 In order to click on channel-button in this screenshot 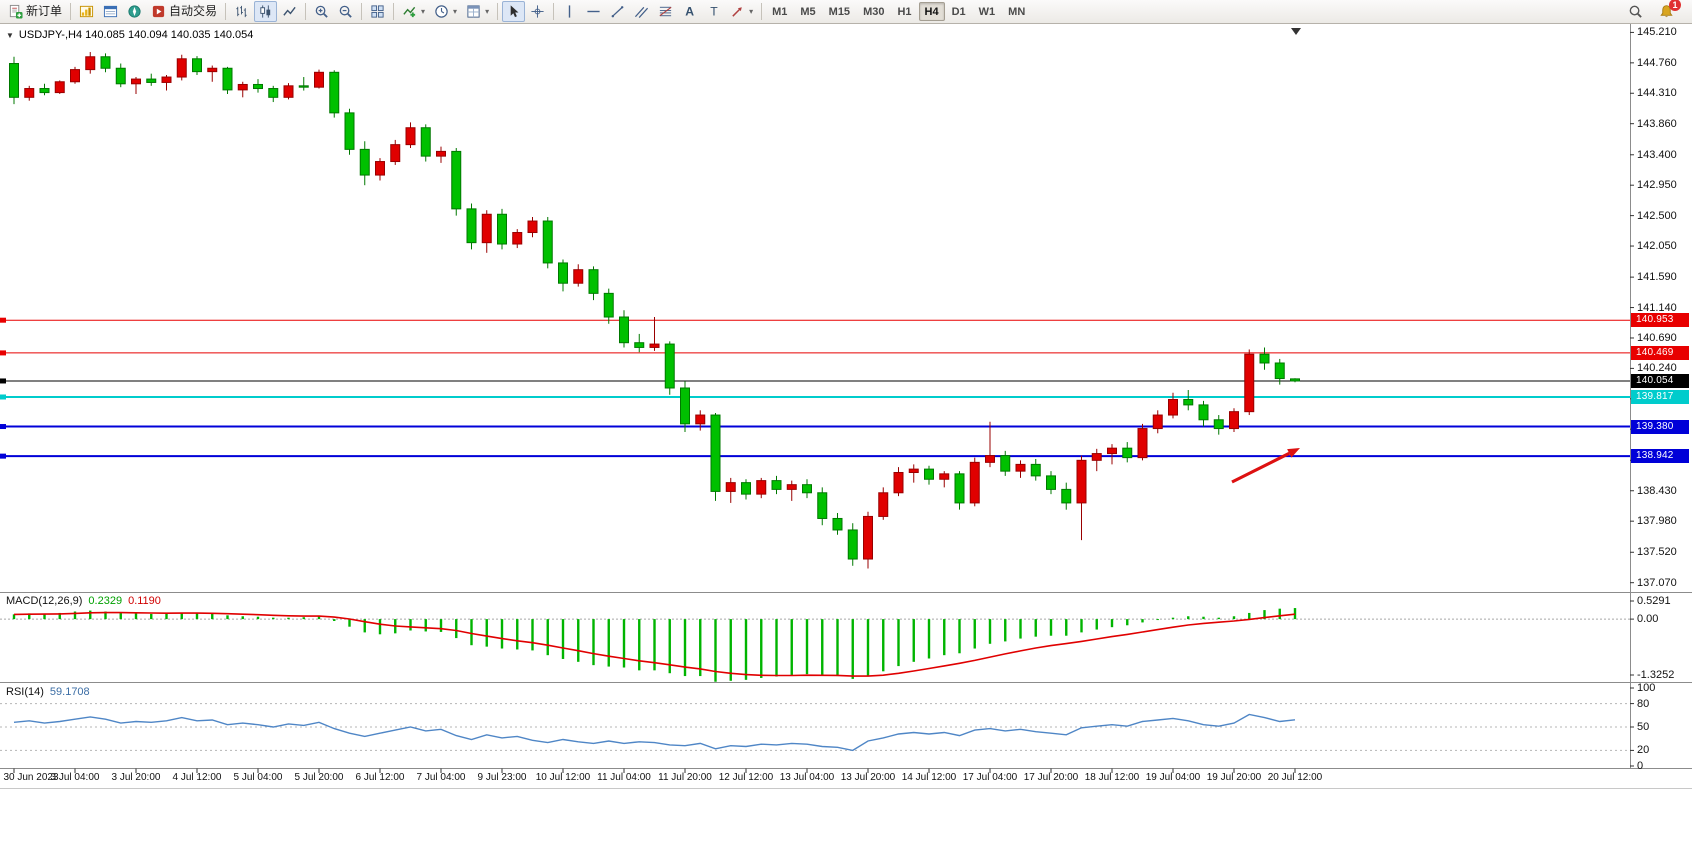, I will do `click(641, 11)`.